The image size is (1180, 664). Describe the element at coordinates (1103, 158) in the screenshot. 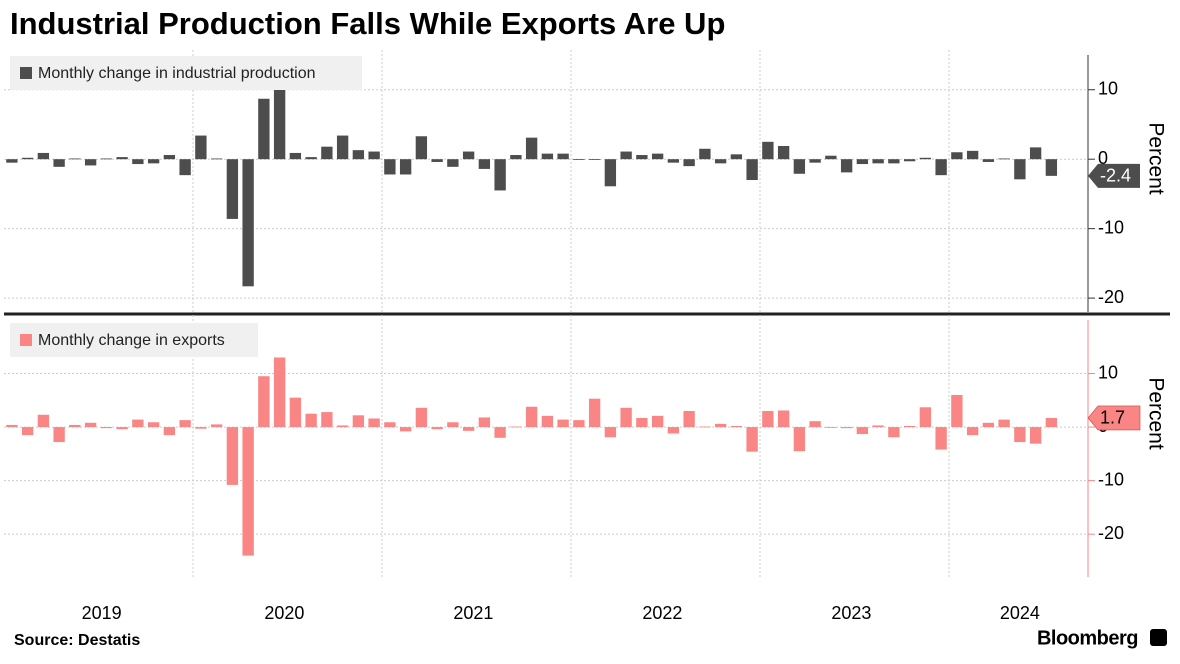

I see `y-tick-label: 0` at that location.